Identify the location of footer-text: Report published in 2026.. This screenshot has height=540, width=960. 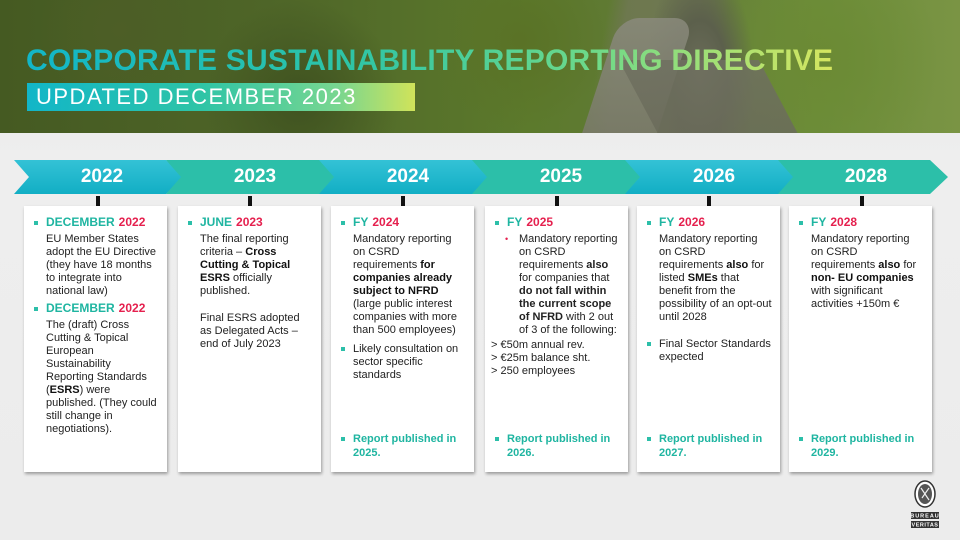
(559, 446).